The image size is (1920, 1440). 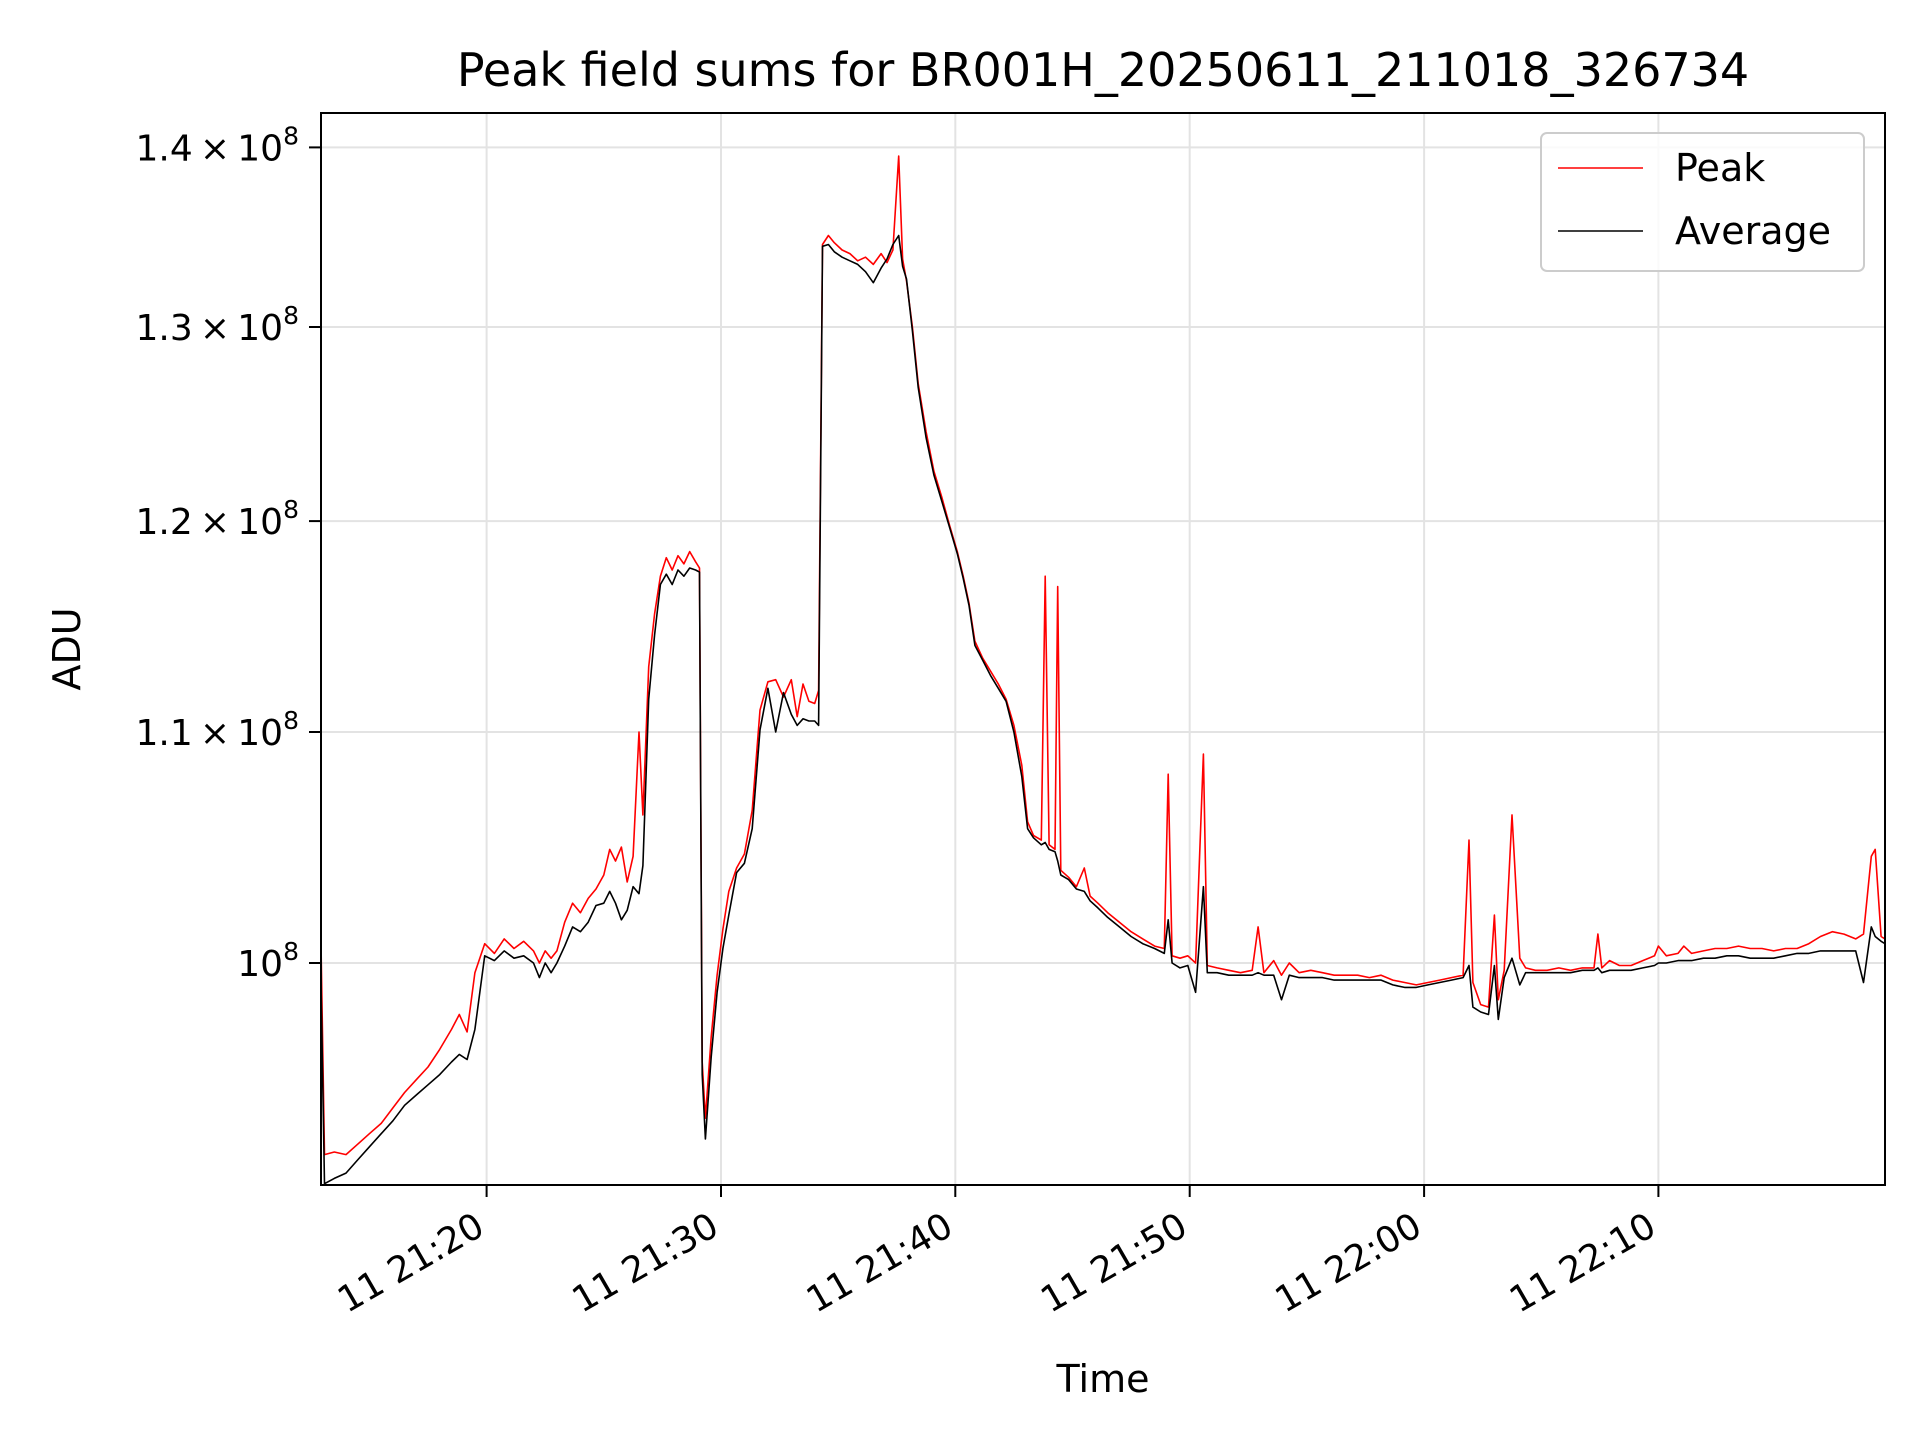 I want to click on x-axis-label: Time, so click(x=1103, y=1379).